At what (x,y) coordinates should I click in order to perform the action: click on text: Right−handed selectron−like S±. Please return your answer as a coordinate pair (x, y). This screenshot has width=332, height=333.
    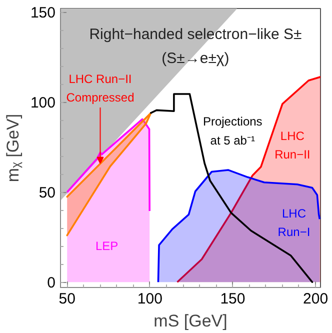
    Looking at the image, I should click on (195, 34).